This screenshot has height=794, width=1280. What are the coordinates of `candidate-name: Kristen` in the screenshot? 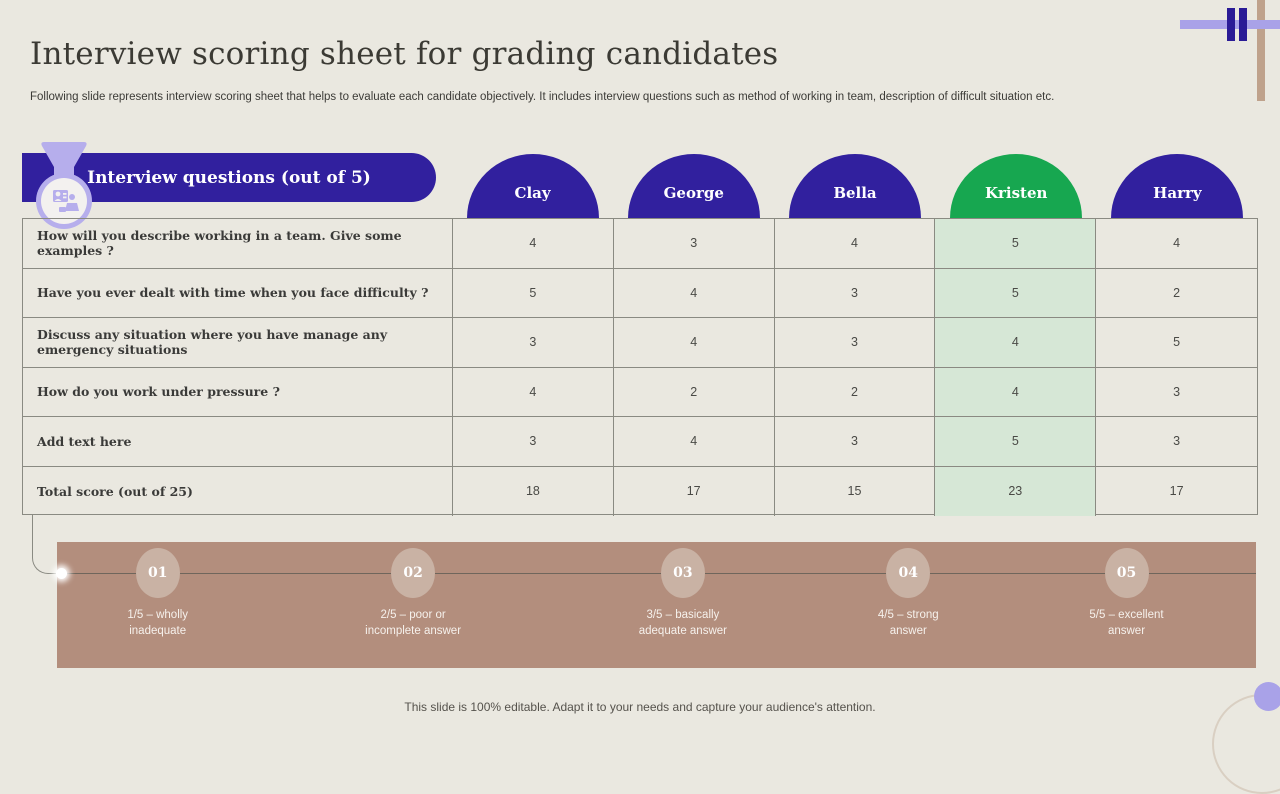 It's located at (1016, 193).